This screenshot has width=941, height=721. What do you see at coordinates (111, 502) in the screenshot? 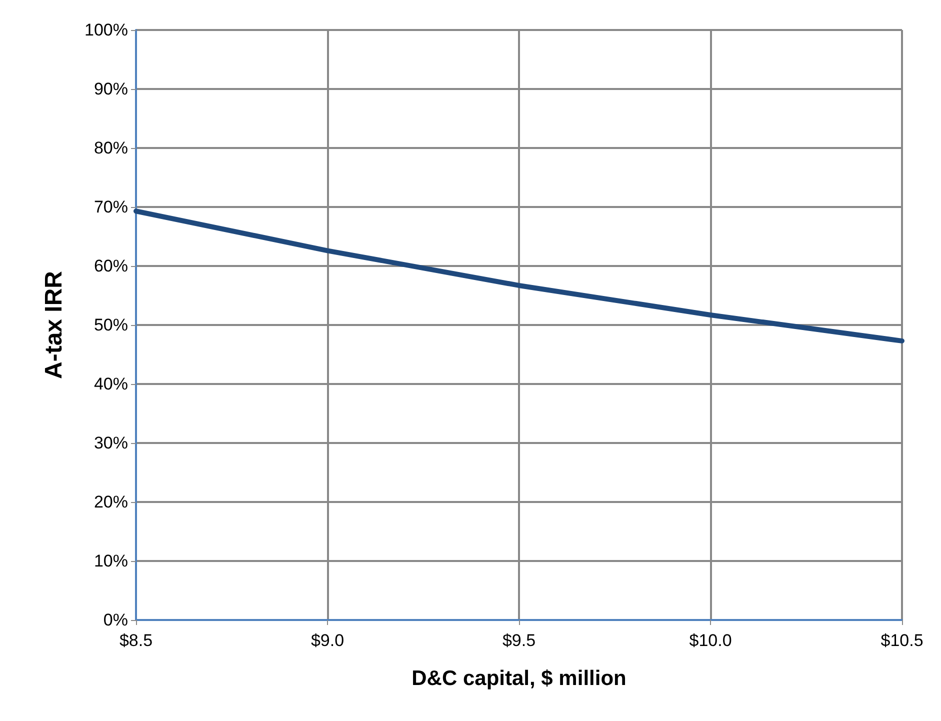
I see `y-tick-label: 20%` at bounding box center [111, 502].